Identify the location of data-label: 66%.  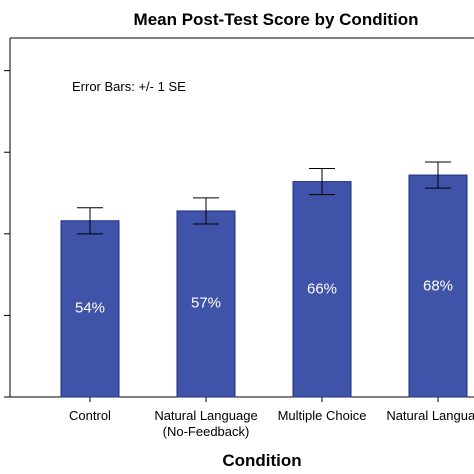
(322, 289).